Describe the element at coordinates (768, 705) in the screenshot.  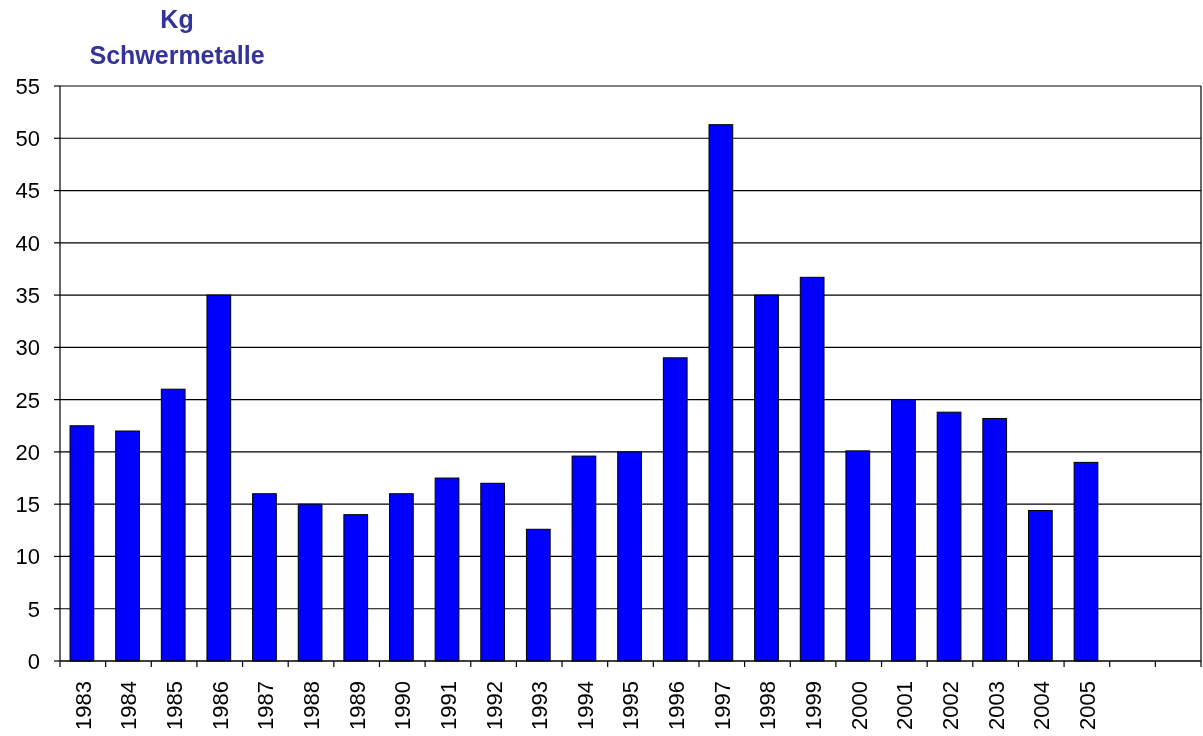
I see `x-tick-label: 1998` at that location.